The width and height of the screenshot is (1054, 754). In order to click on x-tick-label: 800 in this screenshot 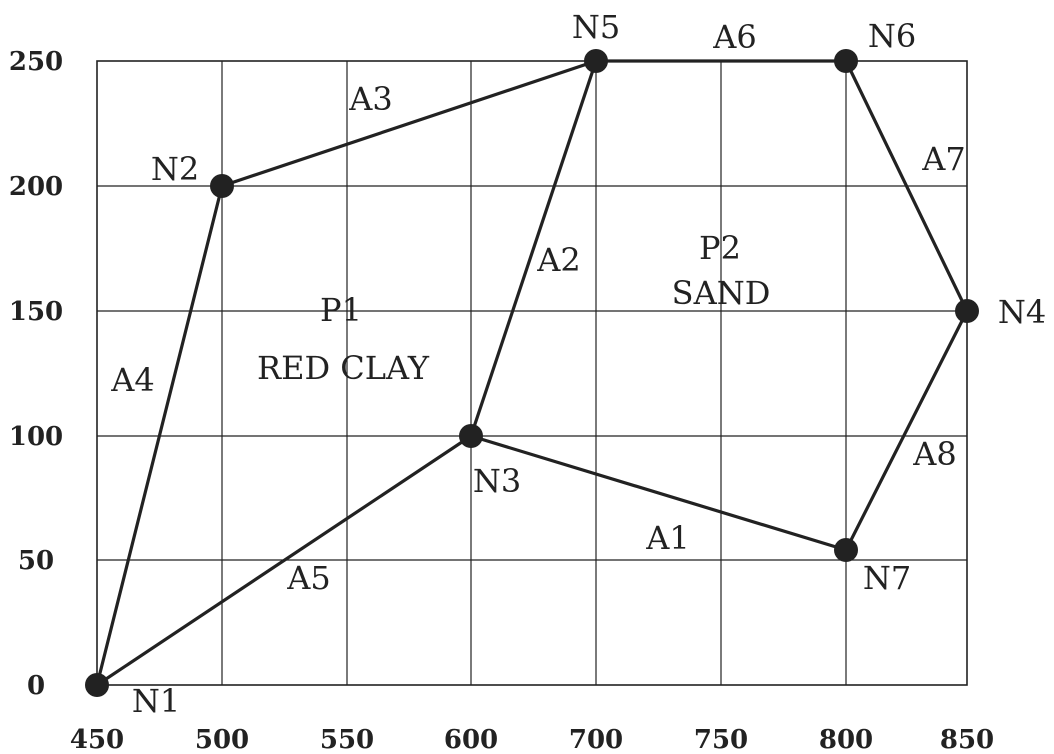, I will do `click(846, 739)`.